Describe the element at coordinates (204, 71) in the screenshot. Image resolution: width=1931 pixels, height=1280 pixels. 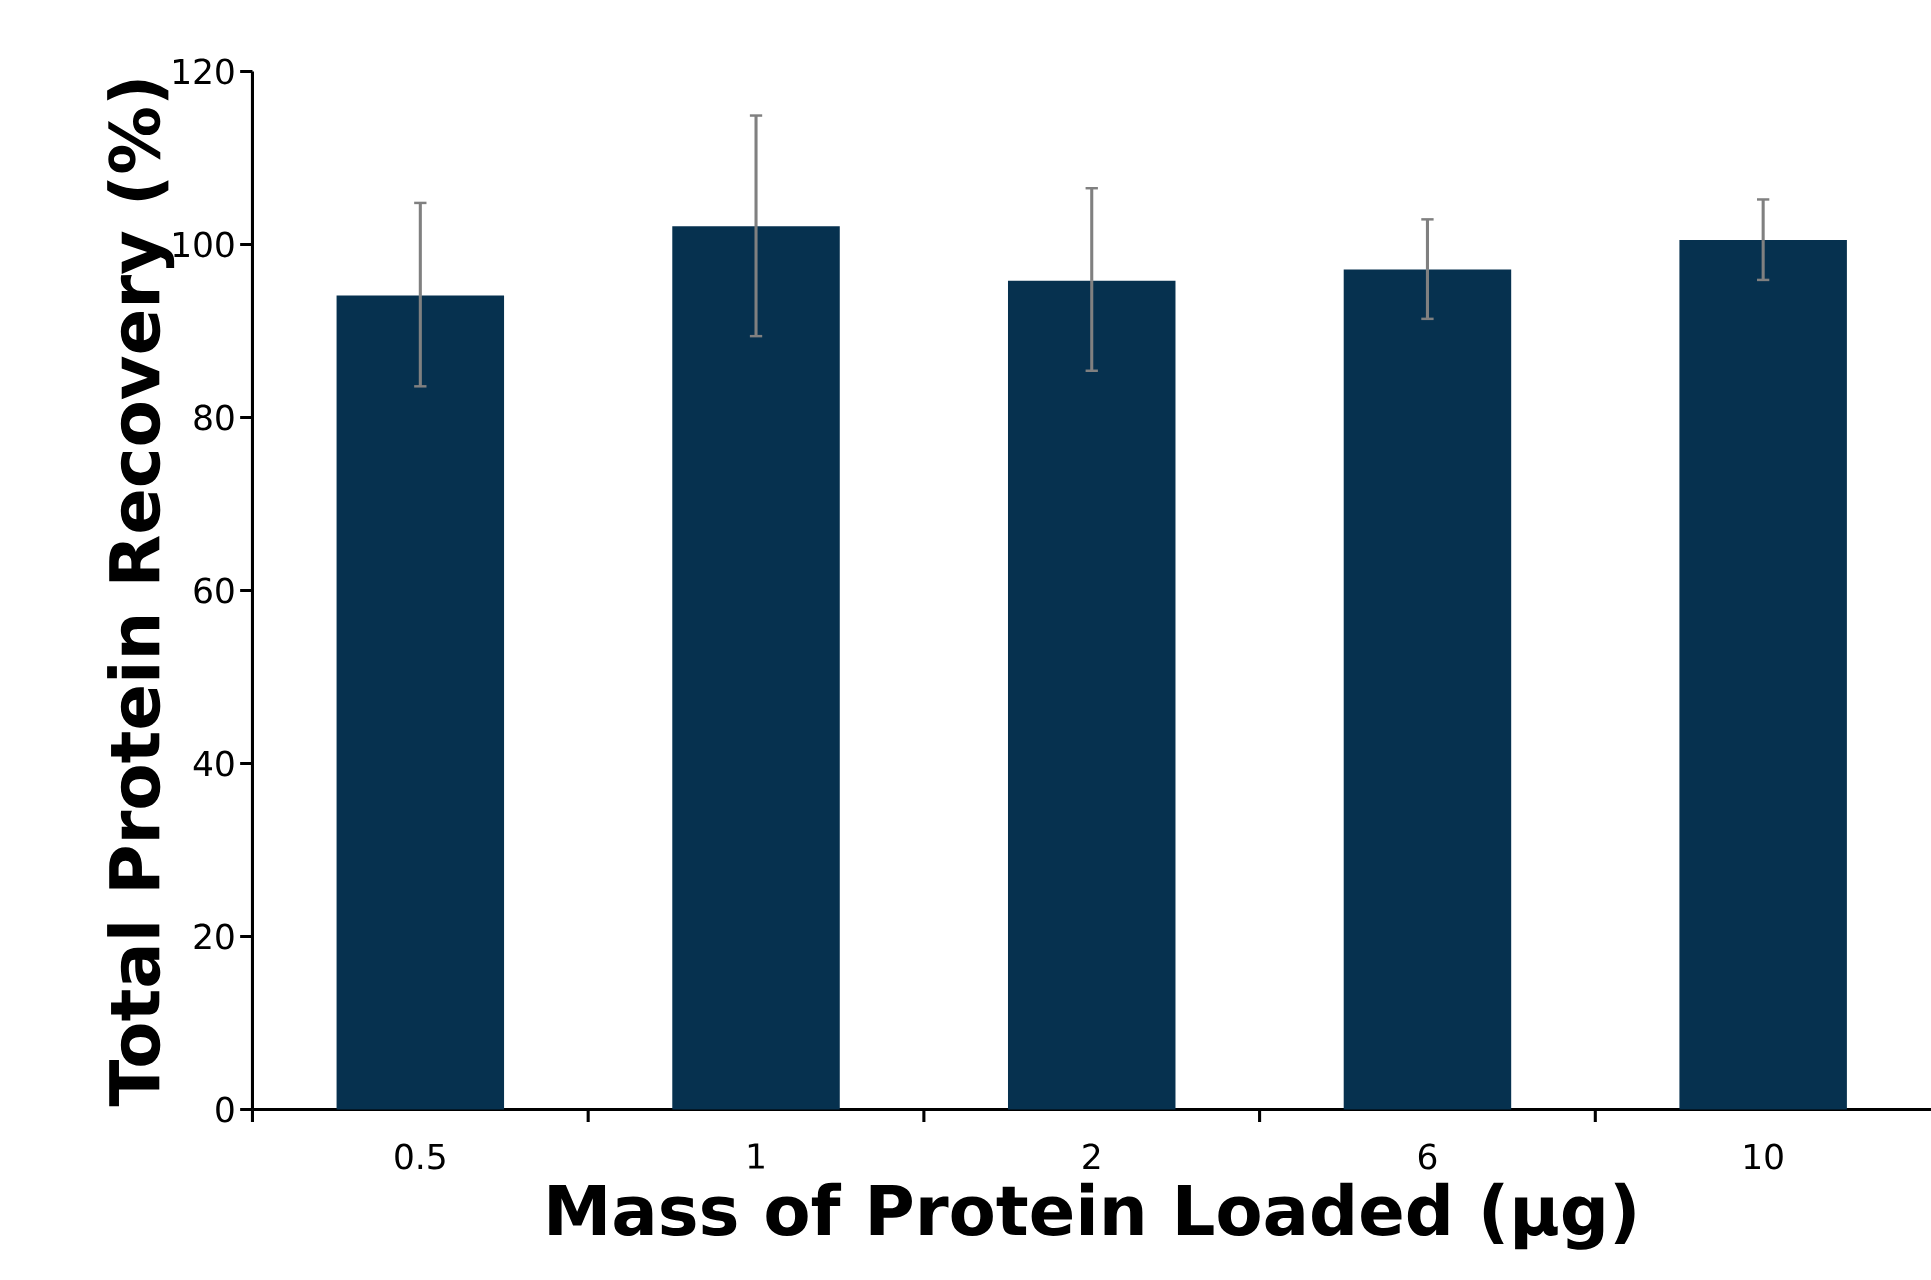
I see `y-tick-label: 120` at that location.